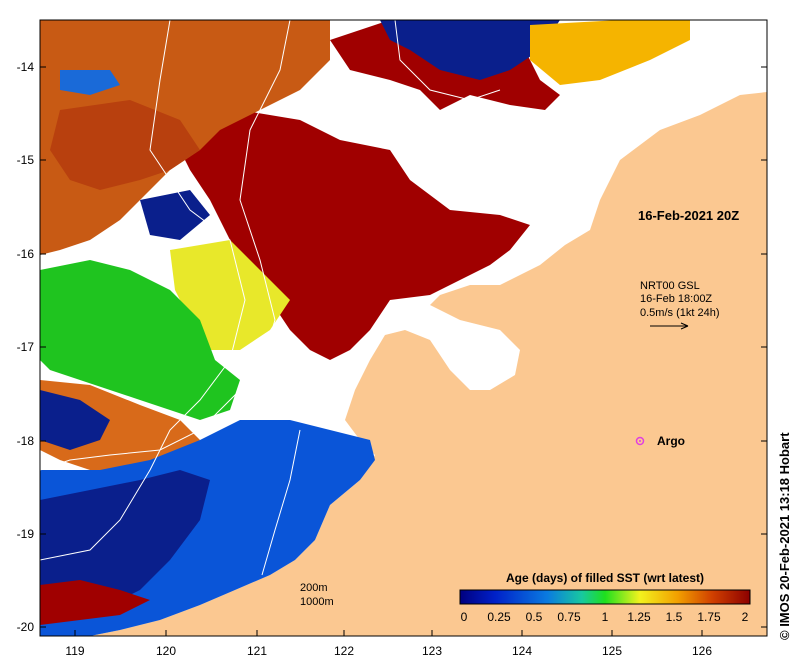 This screenshot has width=809, height=672. Describe the element at coordinates (499, 617) in the screenshot. I see `colorbar-tick: 0.25` at that location.